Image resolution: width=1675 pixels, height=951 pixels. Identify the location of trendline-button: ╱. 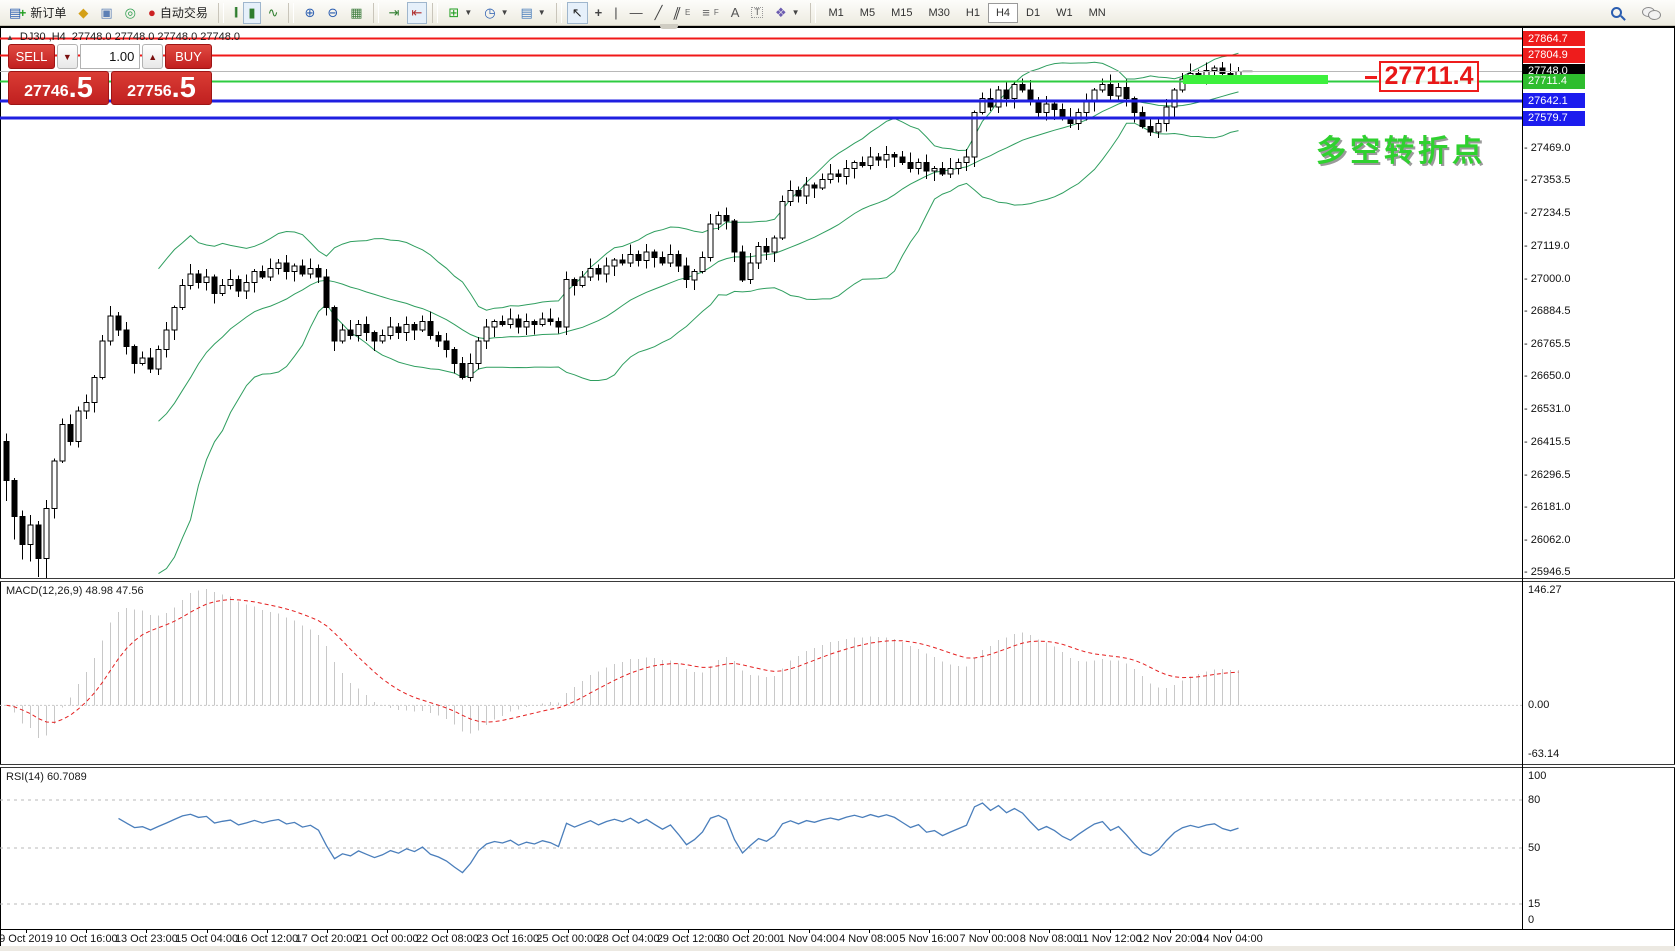
(659, 13).